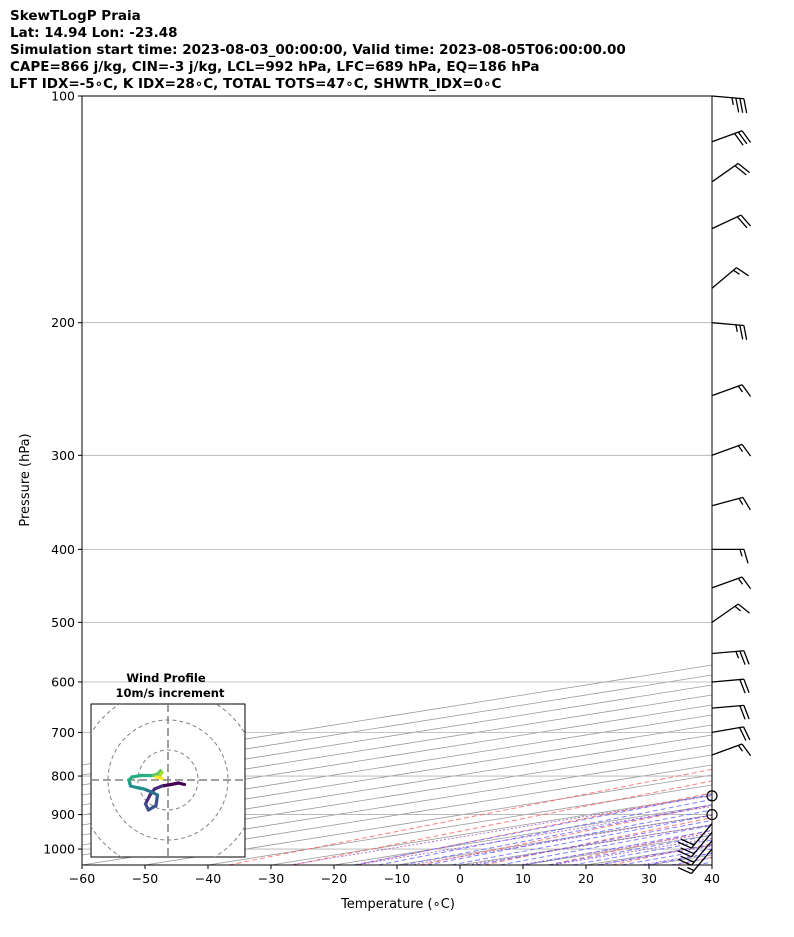 The image size is (794, 937). Describe the element at coordinates (63, 732) in the screenshot. I see `y-tick-label: 700` at that location.